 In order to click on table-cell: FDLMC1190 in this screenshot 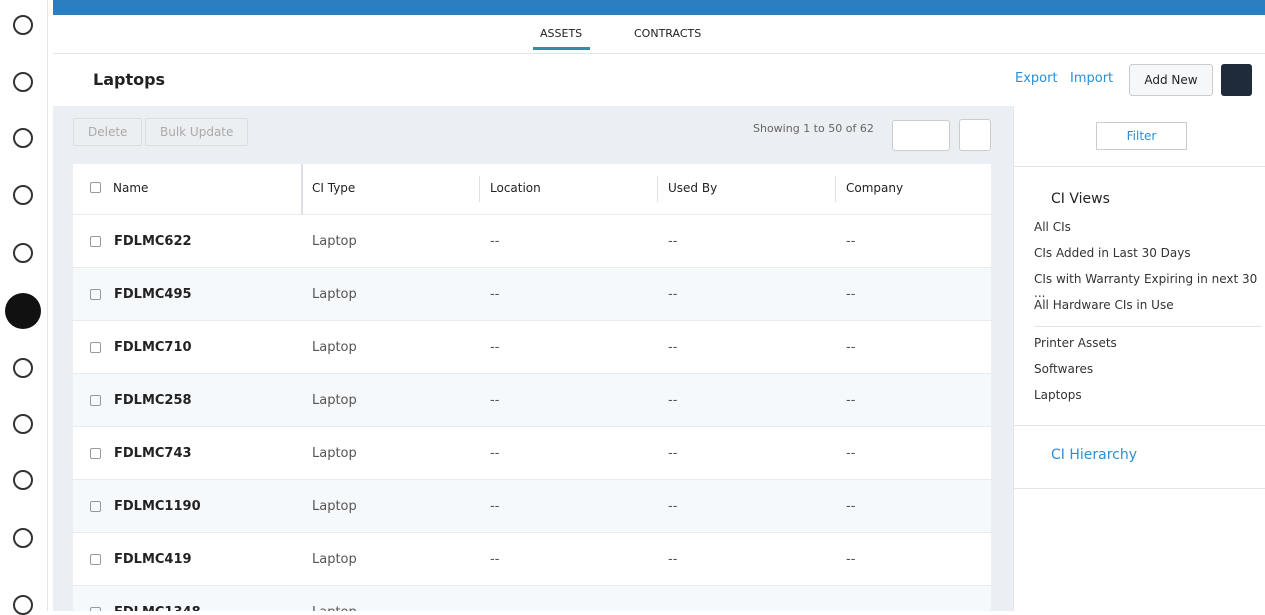, I will do `click(157, 506)`.